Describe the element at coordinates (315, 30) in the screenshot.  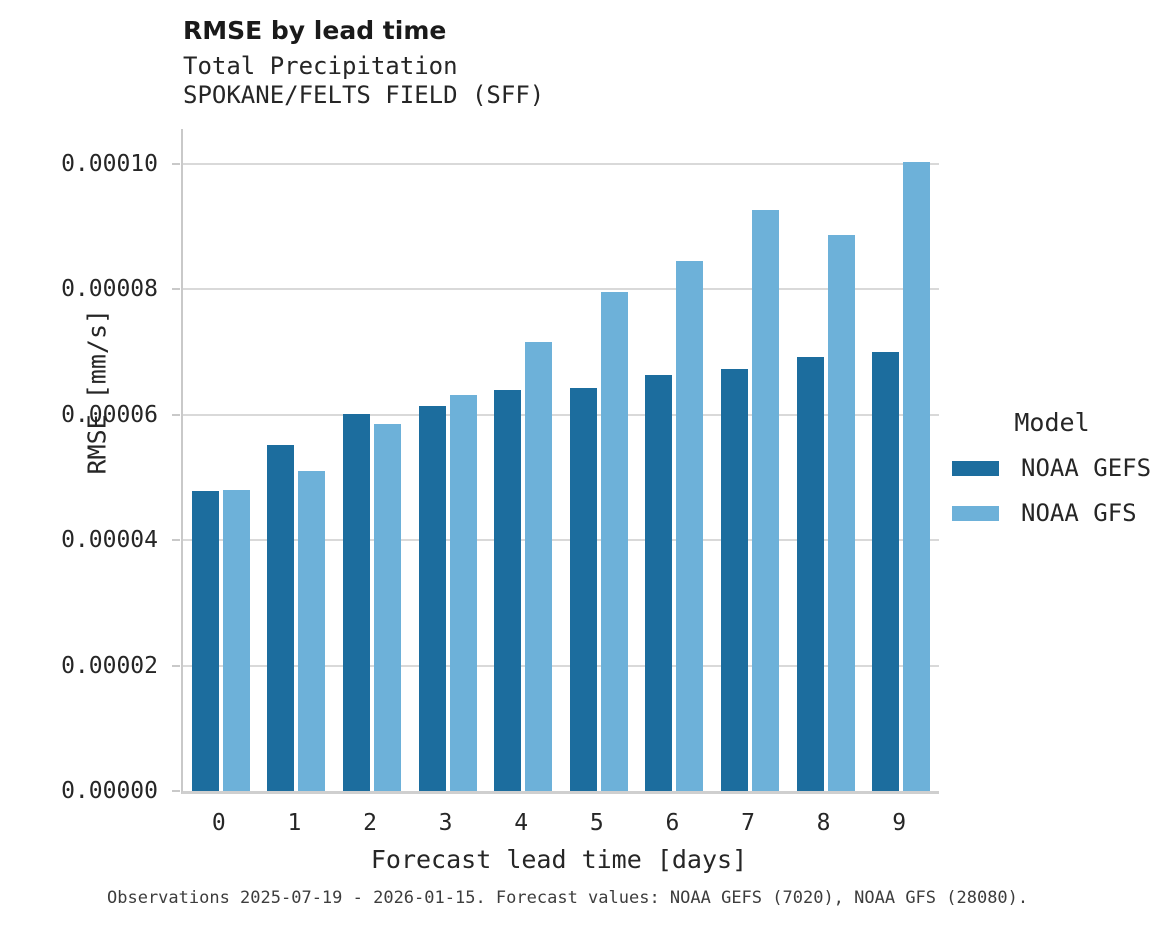
I see `chart-title: RMSE by lead time` at that location.